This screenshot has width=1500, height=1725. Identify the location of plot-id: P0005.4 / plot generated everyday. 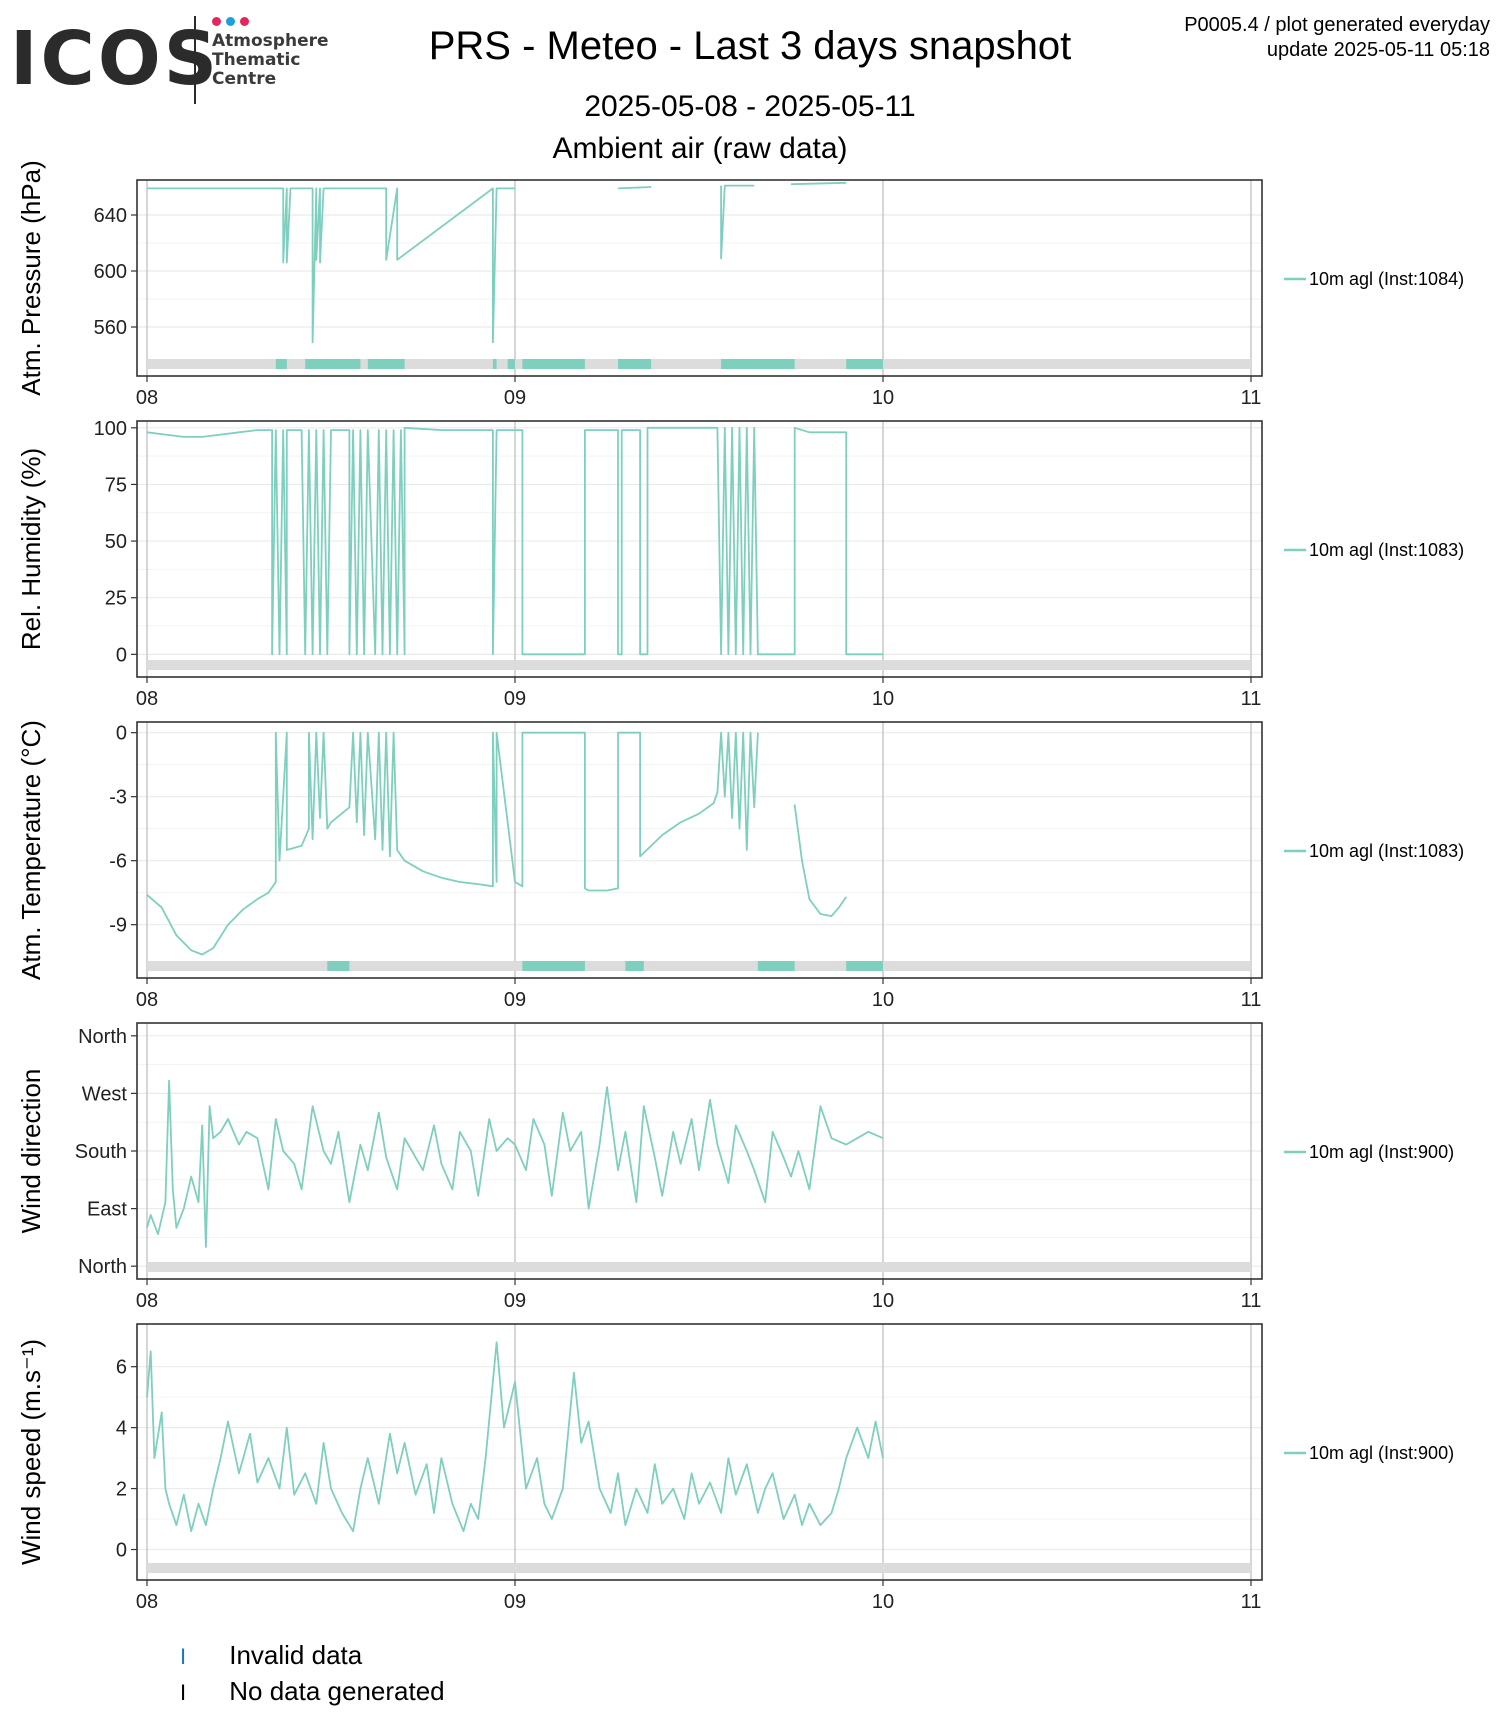
(1337, 25).